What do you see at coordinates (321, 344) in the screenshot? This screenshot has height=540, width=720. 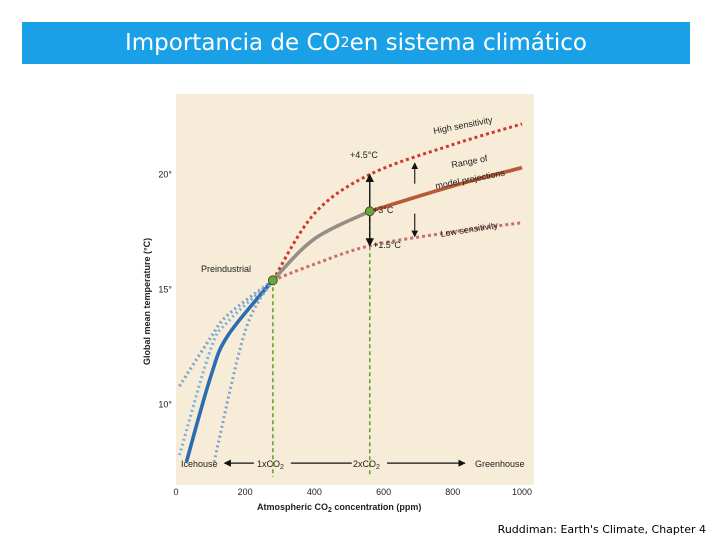 I see `guide-lines` at bounding box center [321, 344].